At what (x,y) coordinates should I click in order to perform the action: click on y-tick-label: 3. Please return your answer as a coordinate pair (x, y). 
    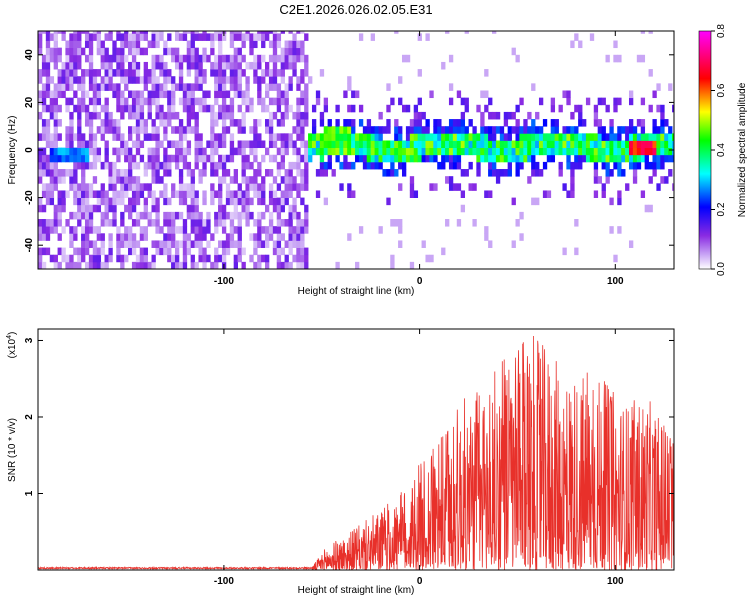
    Looking at the image, I should click on (29, 340).